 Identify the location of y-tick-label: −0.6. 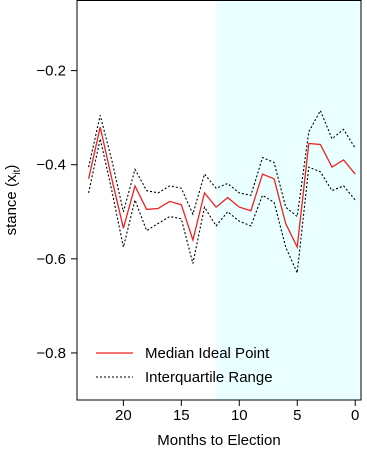
(51, 259).